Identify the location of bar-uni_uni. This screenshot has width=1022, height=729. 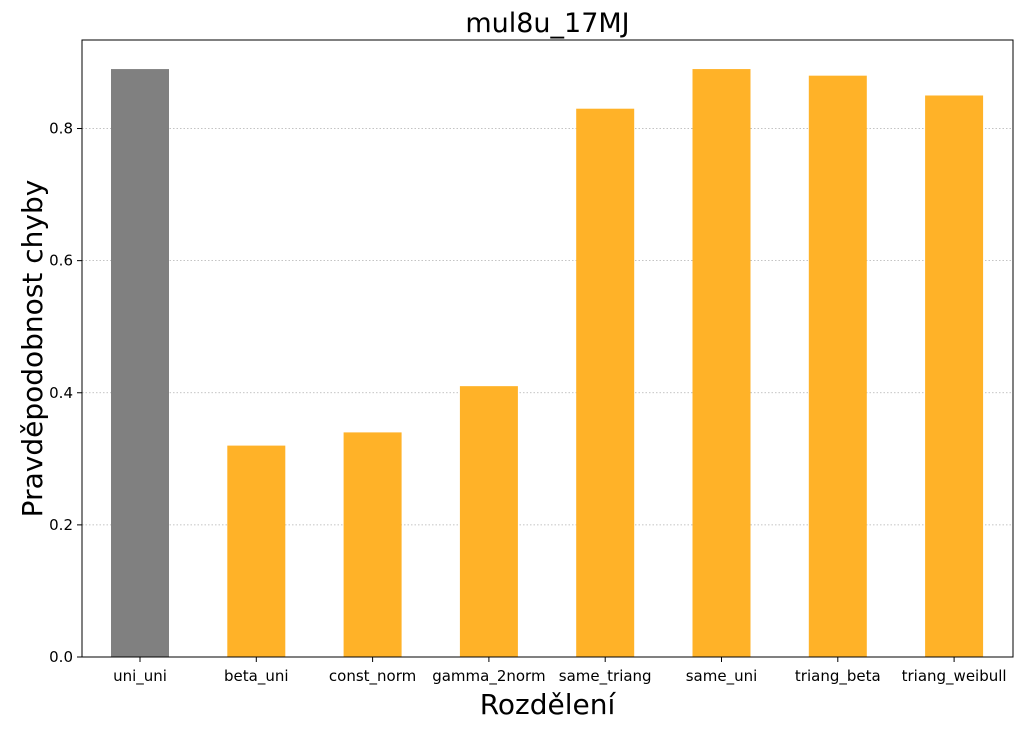
(140, 363).